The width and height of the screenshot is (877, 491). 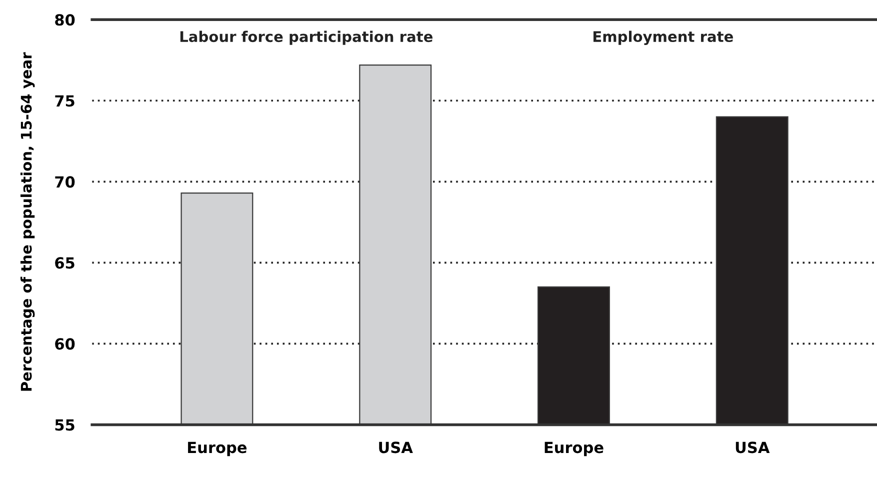 I want to click on annotation: Labour force participation rate, so click(x=306, y=37).